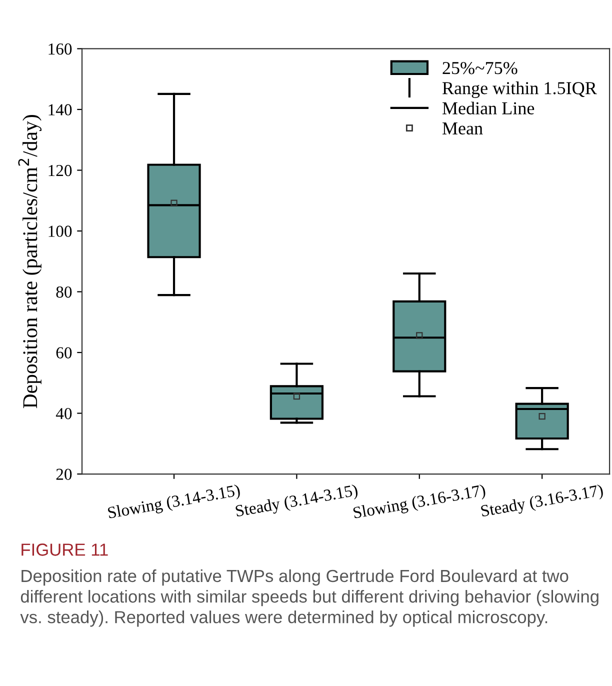 Image resolution: width=612 pixels, height=686 pixels. What do you see at coordinates (462, 128) in the screenshot?
I see `annotation: Mean` at bounding box center [462, 128].